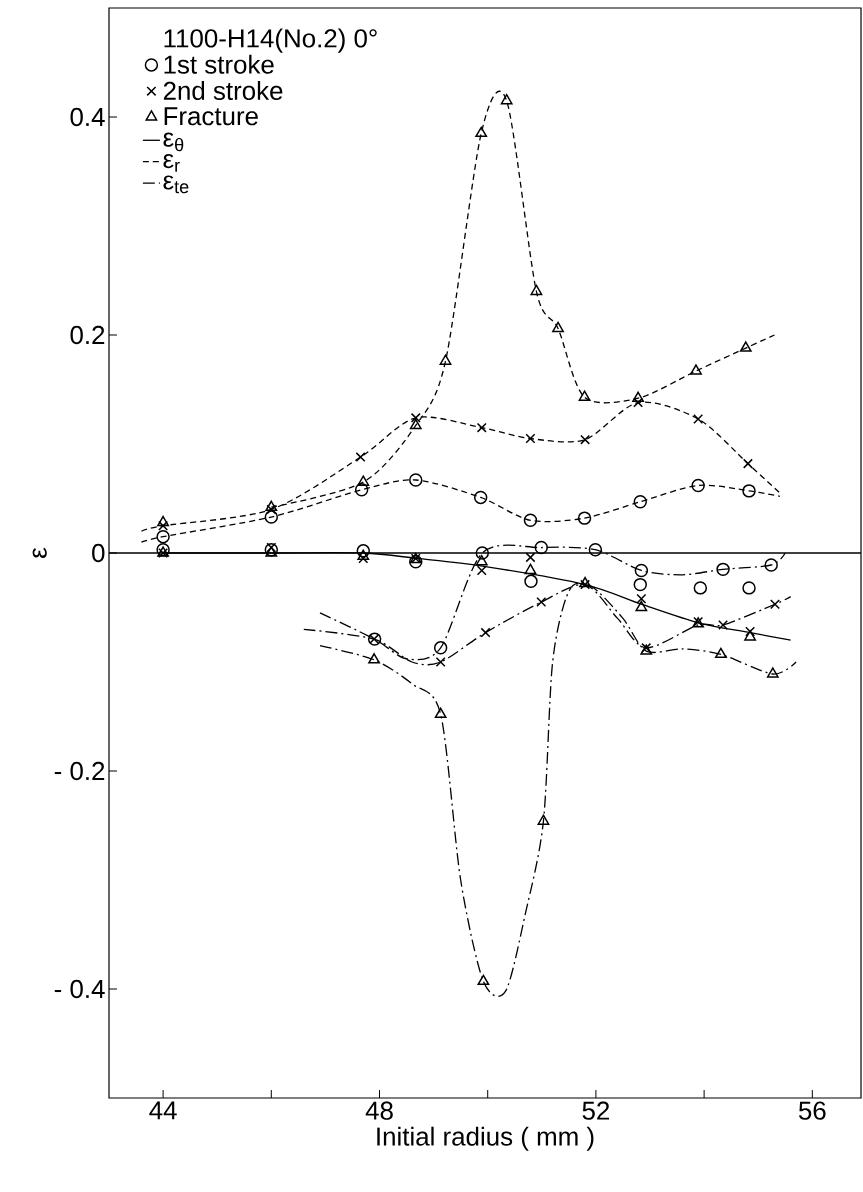  Describe the element at coordinates (812, 1110) in the screenshot. I see `x-tick-label: 56` at that location.